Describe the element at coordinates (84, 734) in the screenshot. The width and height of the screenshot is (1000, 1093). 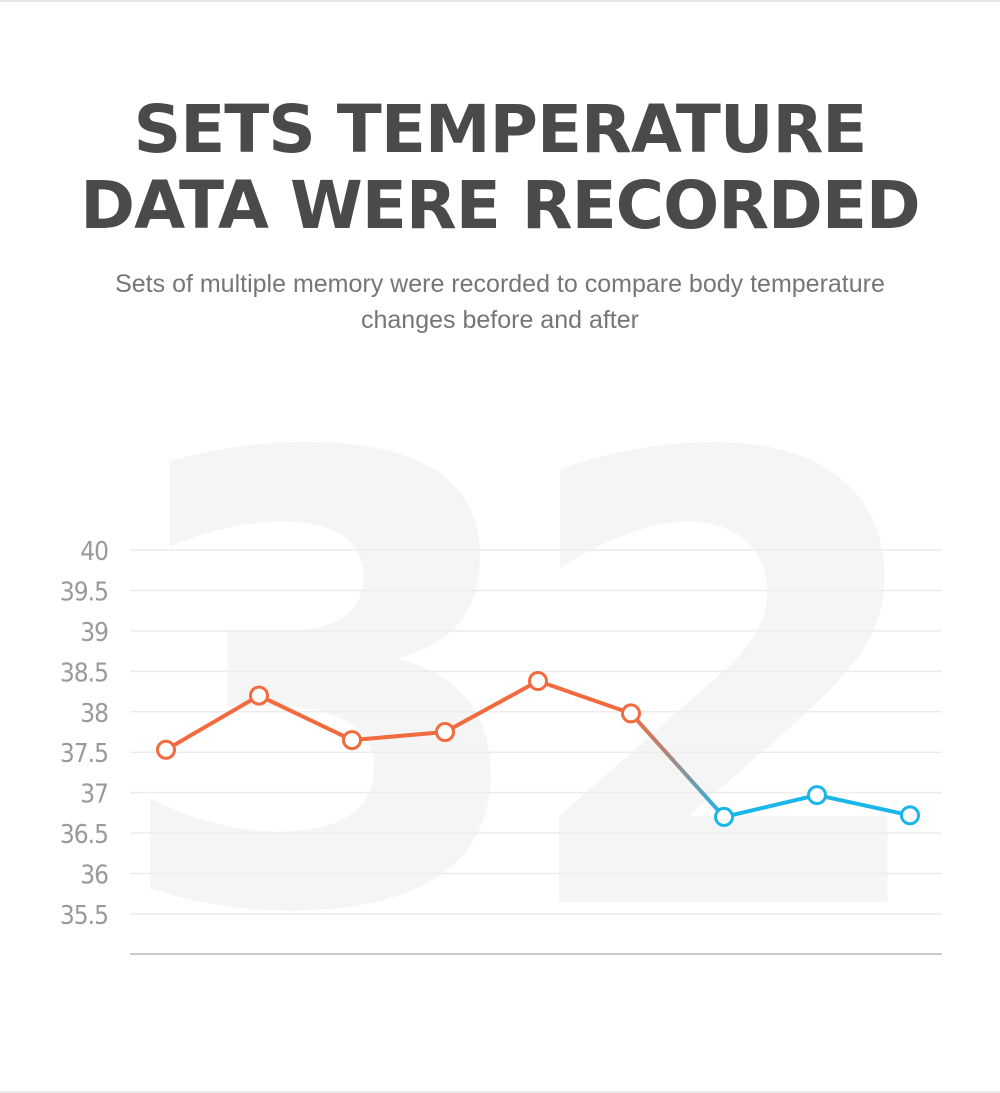
I see `y-axis-ticks: 40 39.5 39 38.5 38 37.5 37 36.5 36 35.5` at that location.